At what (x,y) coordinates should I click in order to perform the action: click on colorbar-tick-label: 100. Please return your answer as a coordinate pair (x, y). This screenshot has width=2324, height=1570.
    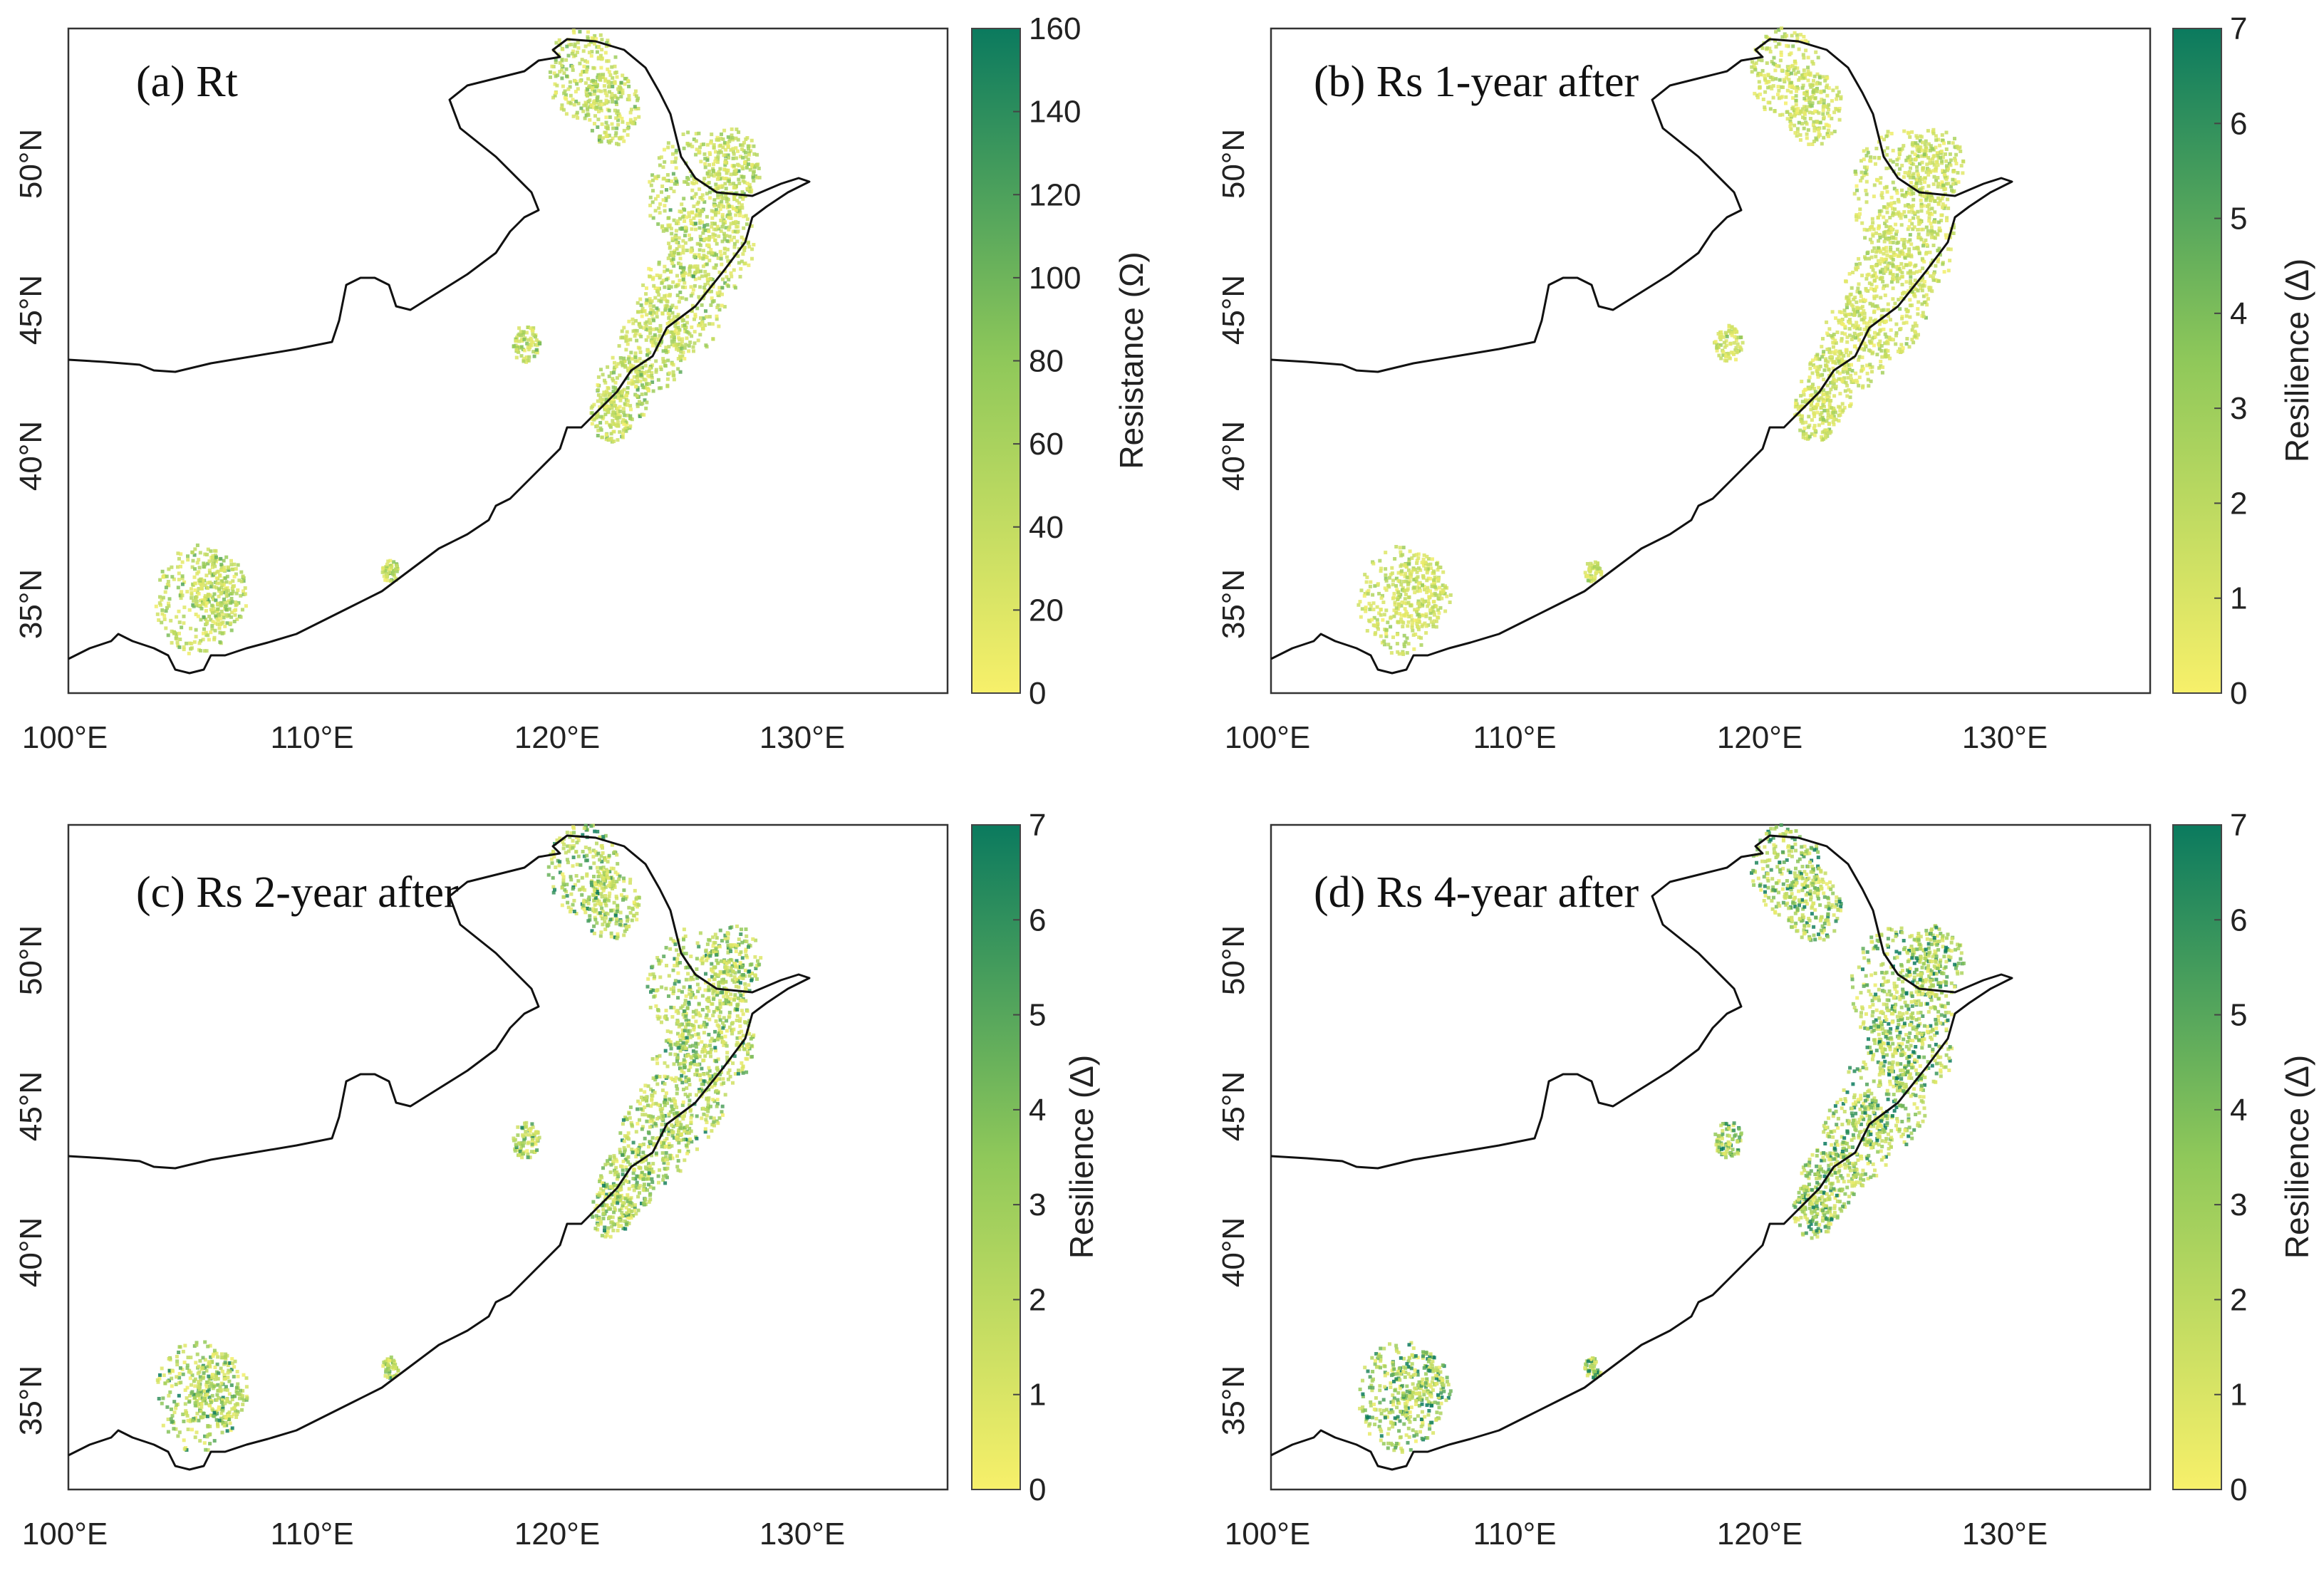
    Looking at the image, I should click on (1055, 278).